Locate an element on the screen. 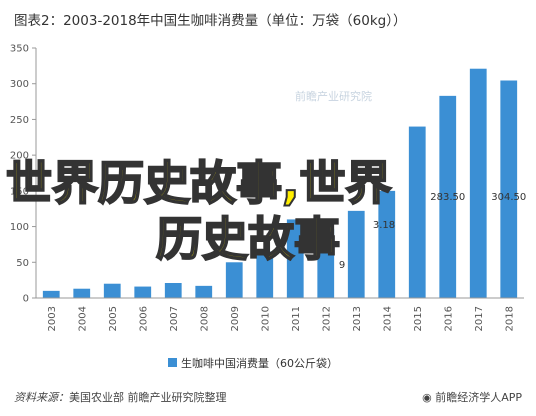 This screenshot has width=536, height=416. data-label: 283.50 is located at coordinates (447, 197).